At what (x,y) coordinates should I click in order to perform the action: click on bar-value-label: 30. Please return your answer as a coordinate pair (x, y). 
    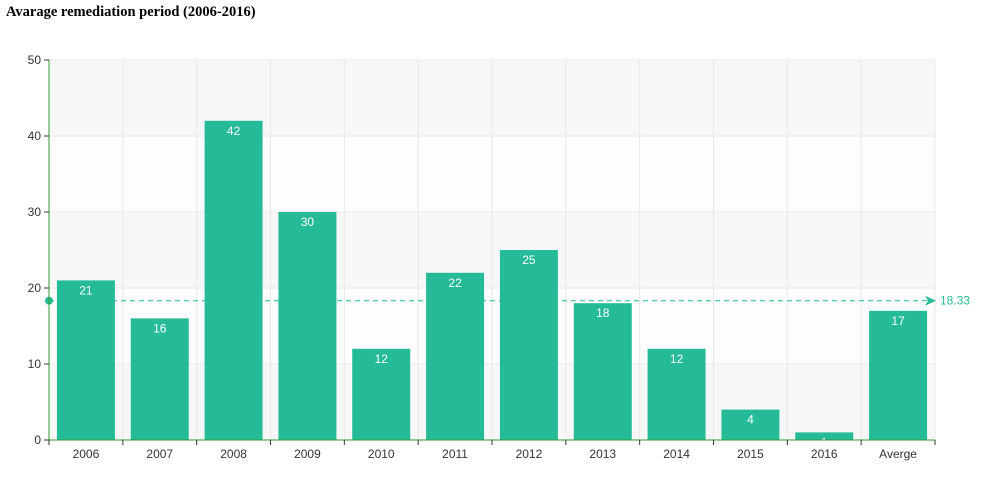
    Looking at the image, I should click on (308, 222).